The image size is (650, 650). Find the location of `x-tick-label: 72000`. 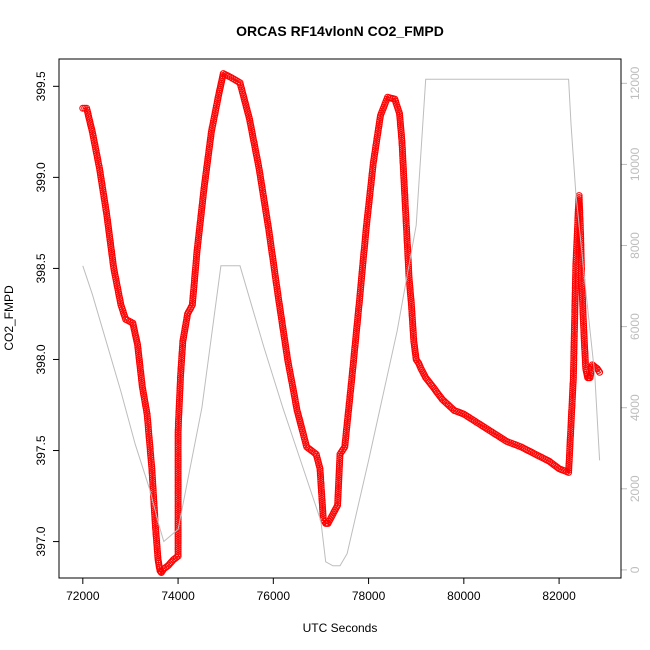

x-tick-label: 72000 is located at coordinates (83, 596).